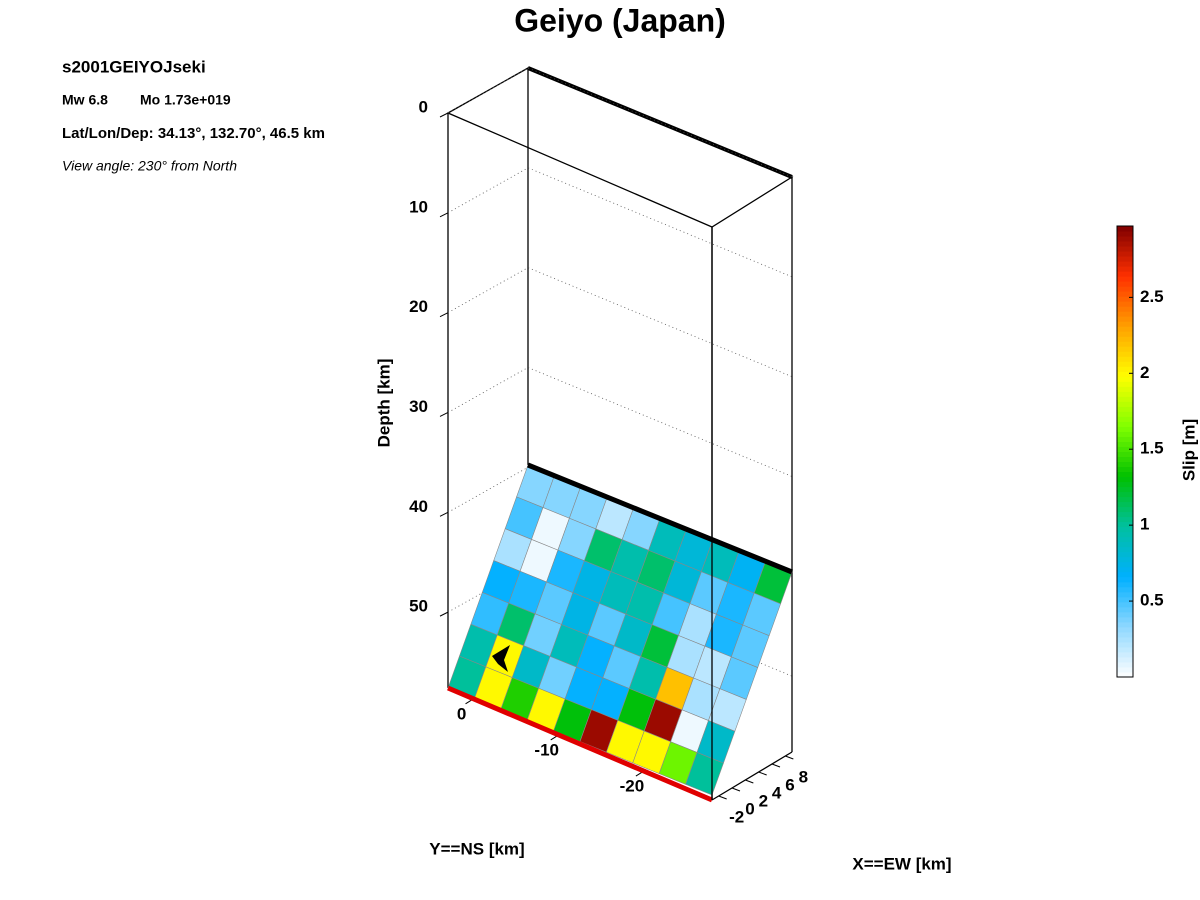 The height and width of the screenshot is (900, 1200). What do you see at coordinates (546, 749) in the screenshot?
I see `y-tick-label: -10` at bounding box center [546, 749].